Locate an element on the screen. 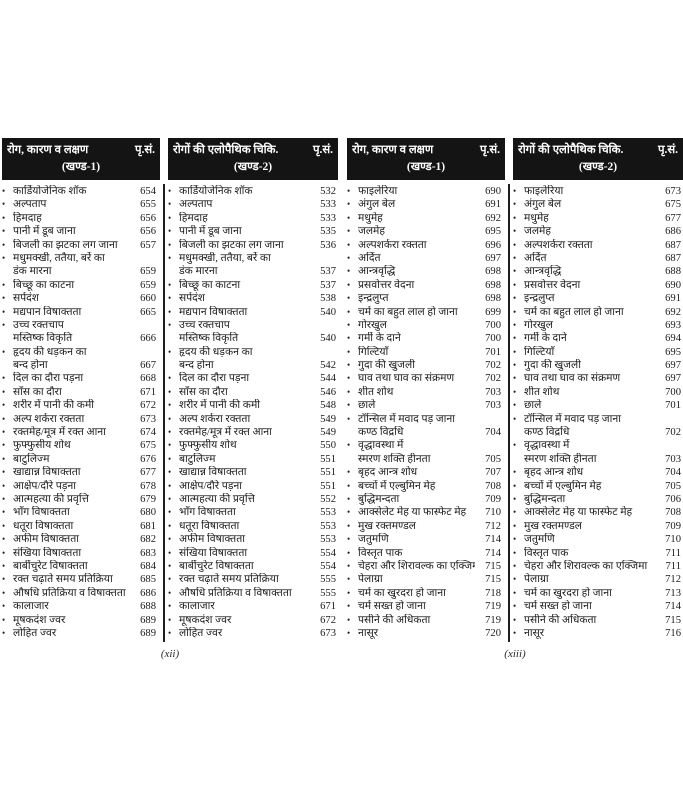 This screenshot has width=683, height=800. entry-page-number: 544 is located at coordinates (328, 379).